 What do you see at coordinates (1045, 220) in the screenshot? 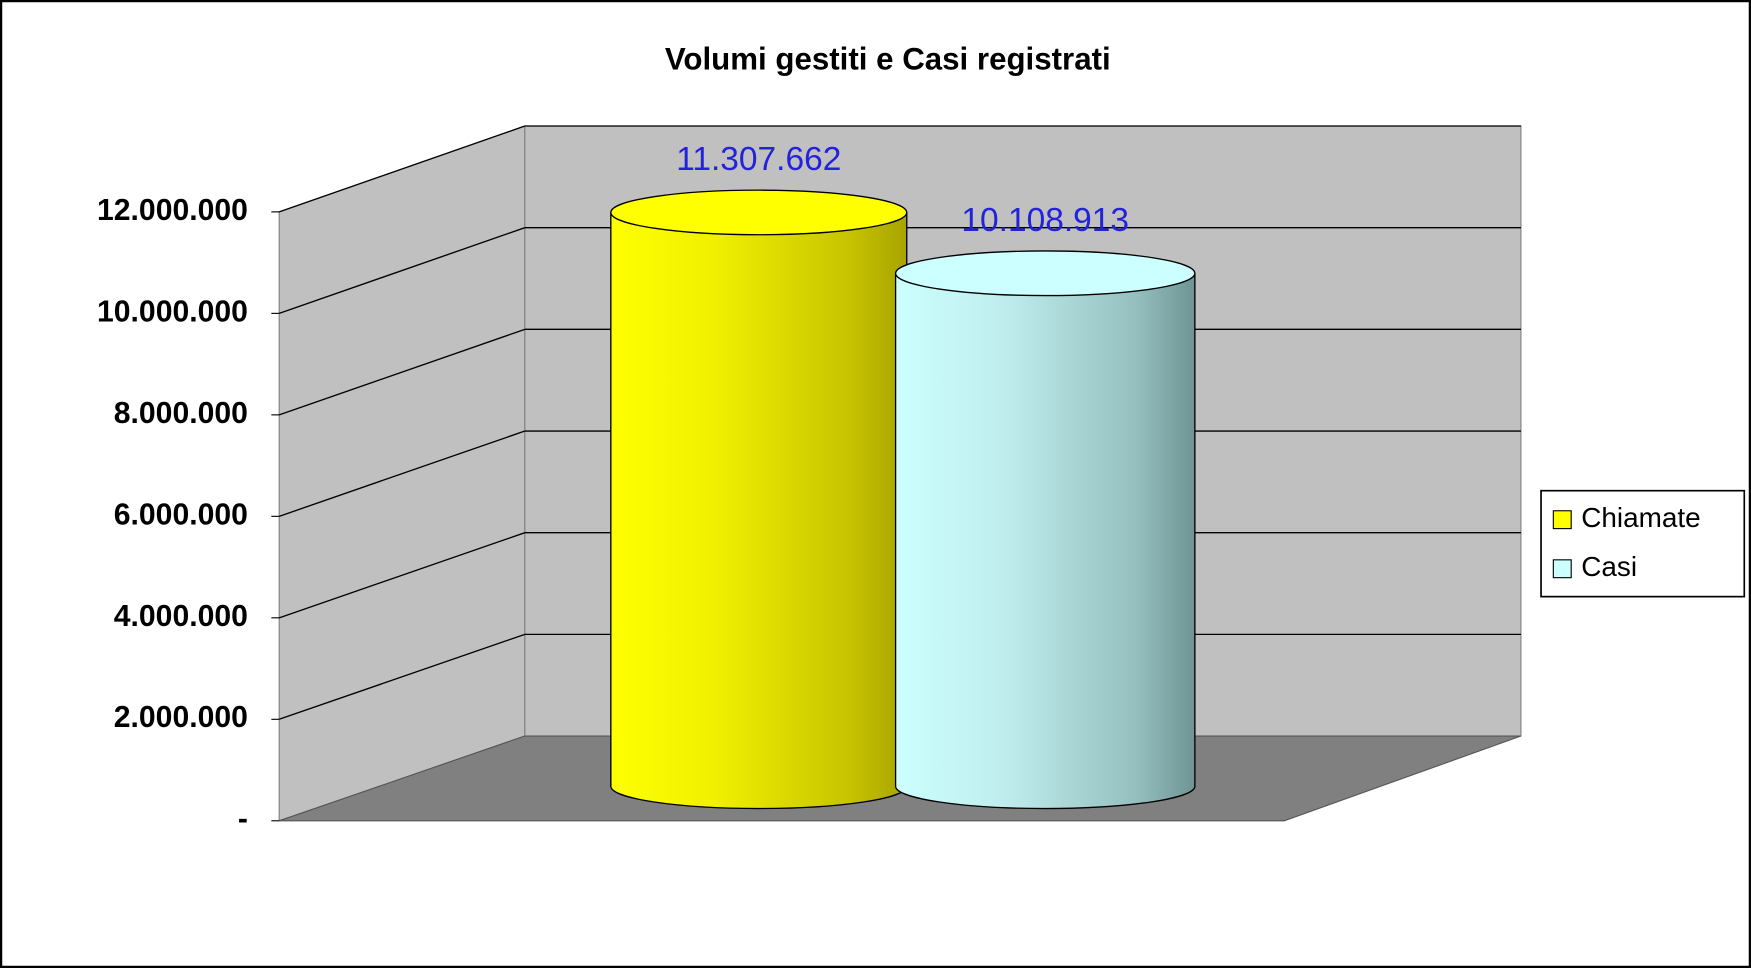
I see `data-label: 10.108.913` at bounding box center [1045, 220].